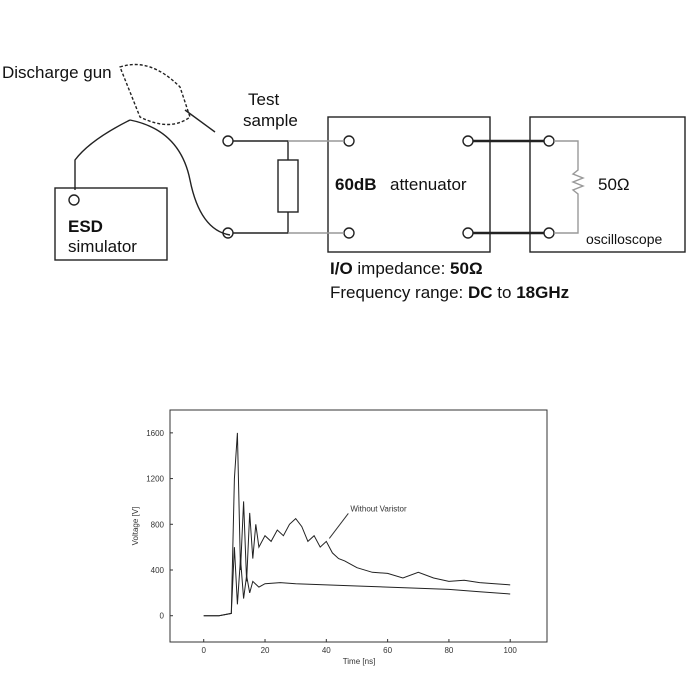 The height and width of the screenshot is (700, 700). I want to click on y-tick-label: 400, so click(158, 570).